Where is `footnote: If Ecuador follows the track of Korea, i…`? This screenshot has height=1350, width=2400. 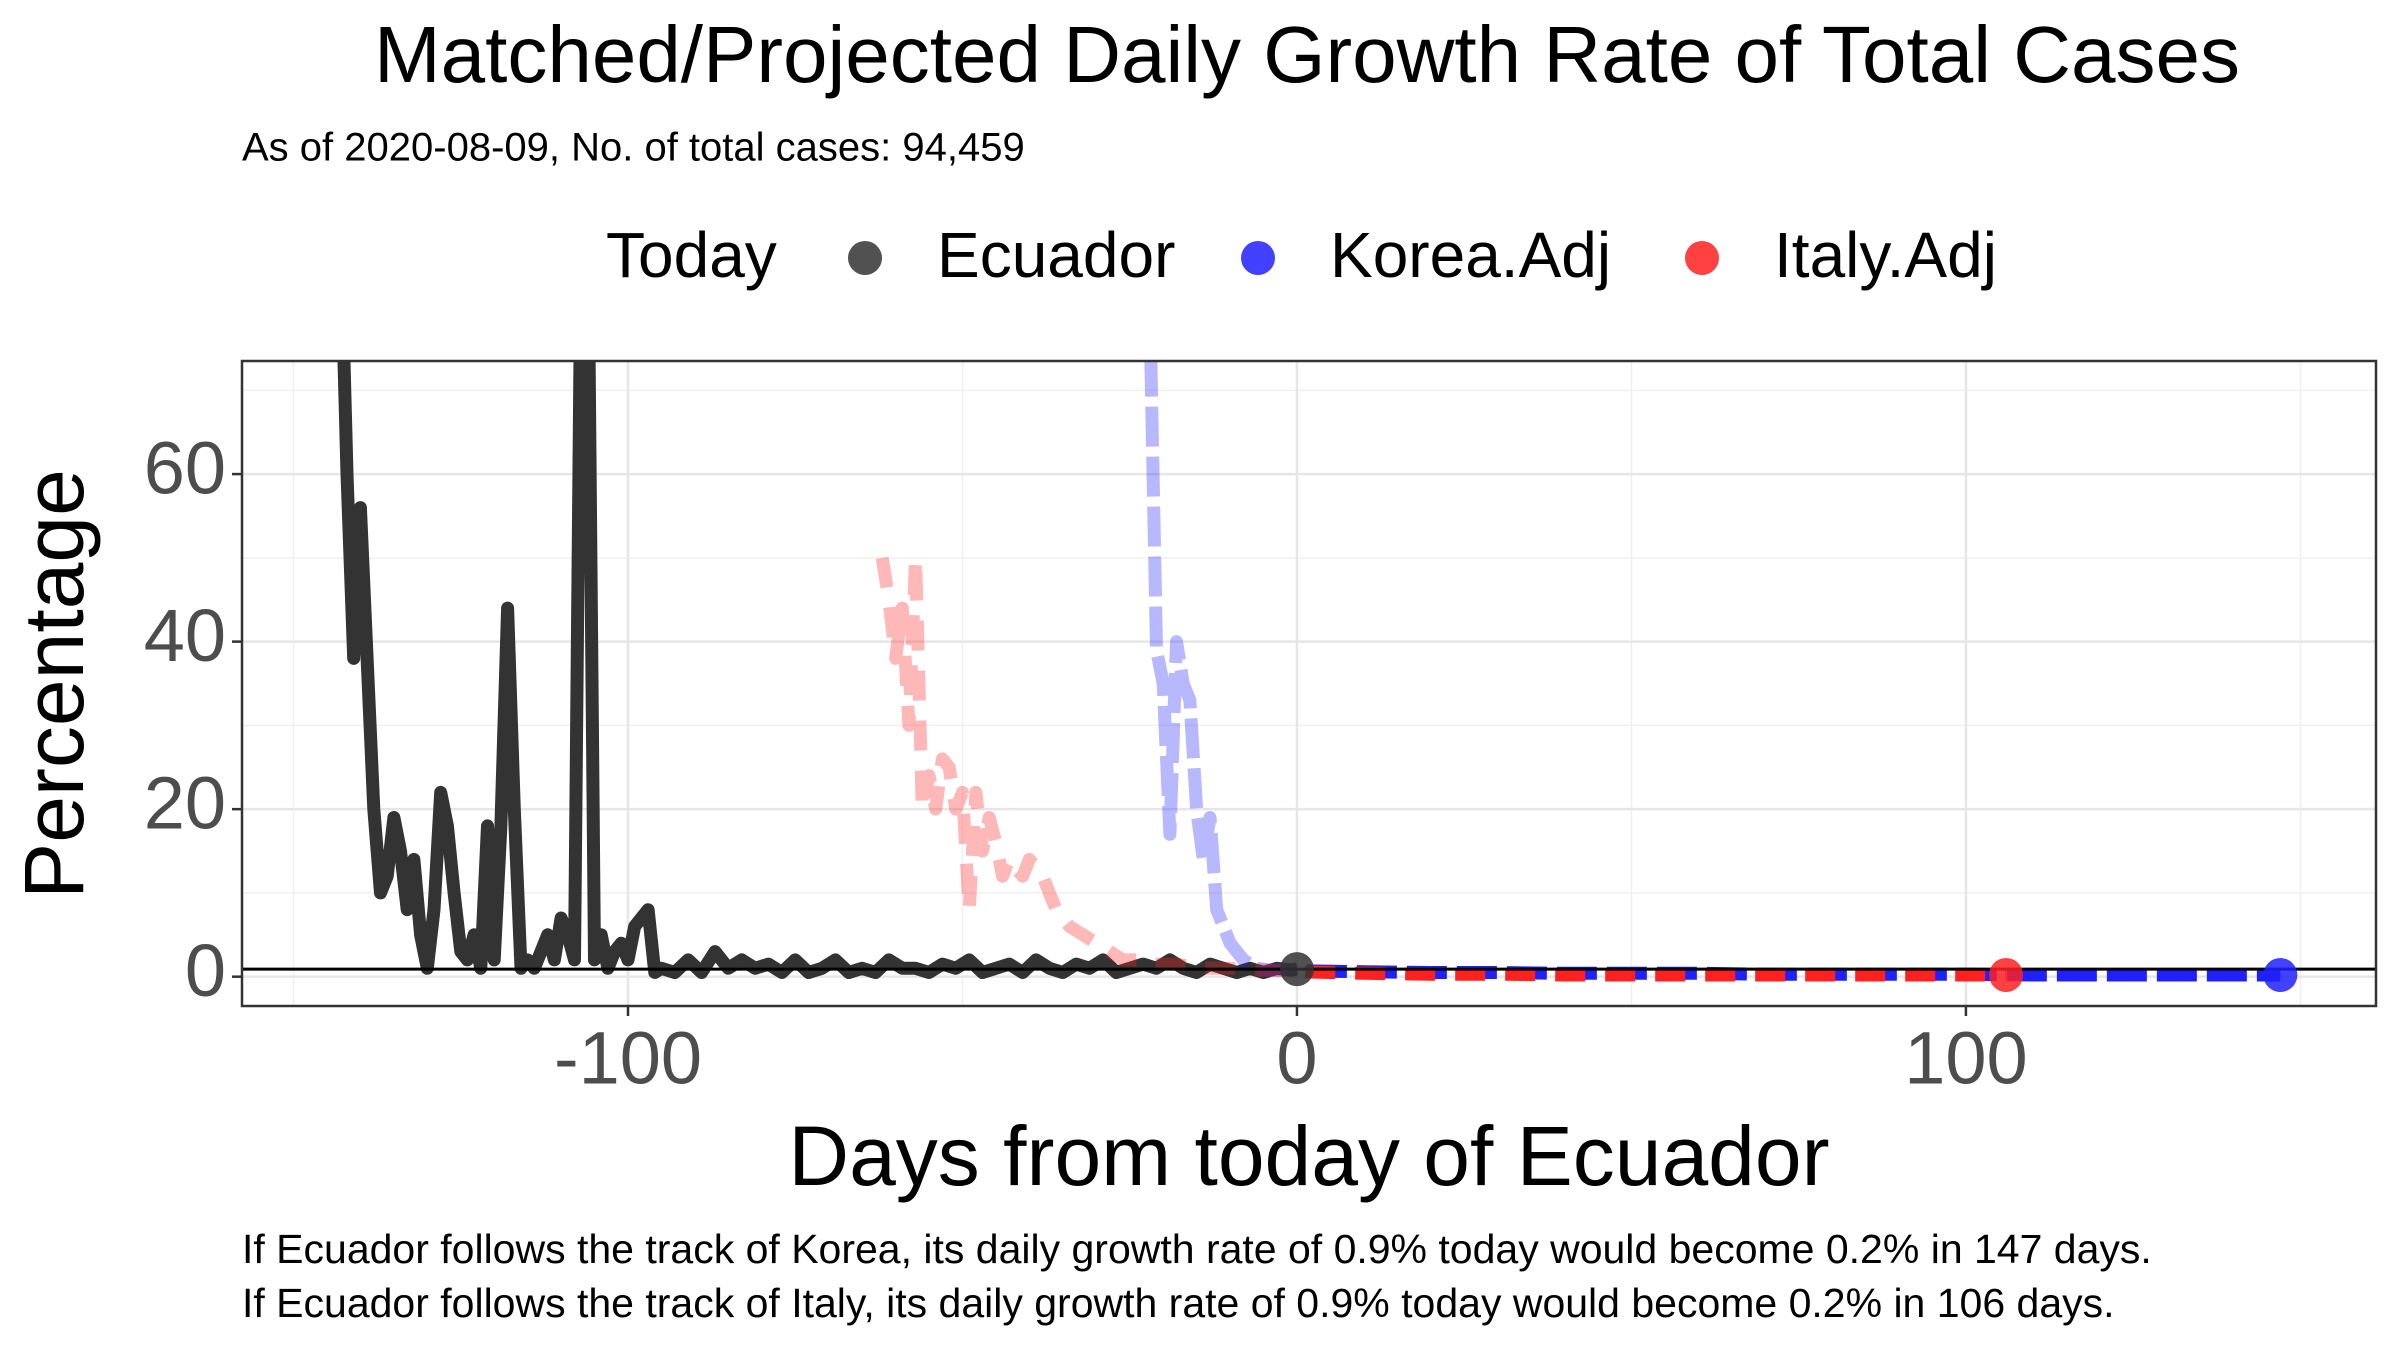
footnote: If Ecuador follows the track of Korea, i… is located at coordinates (1197, 1249).